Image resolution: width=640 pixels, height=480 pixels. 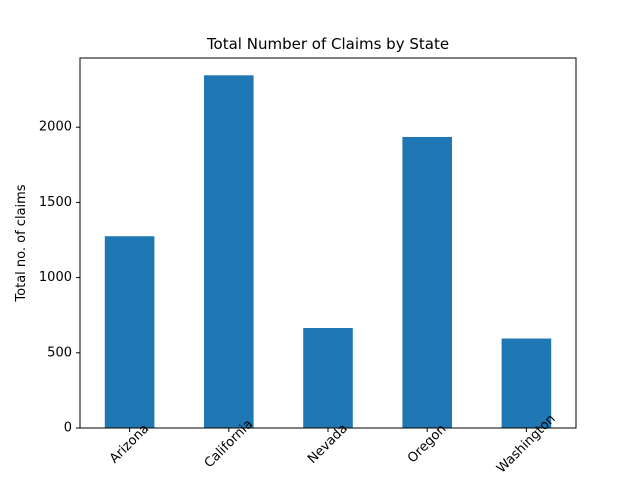 I want to click on y-tick-label: 0, so click(x=68, y=428).